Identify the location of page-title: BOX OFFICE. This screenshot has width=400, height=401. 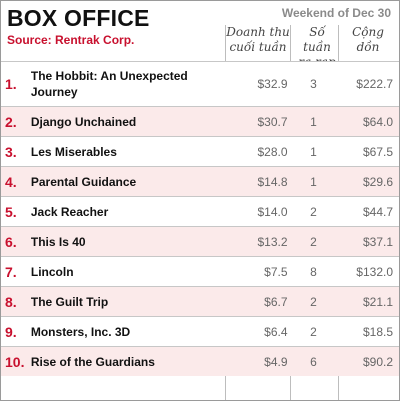
(78, 18).